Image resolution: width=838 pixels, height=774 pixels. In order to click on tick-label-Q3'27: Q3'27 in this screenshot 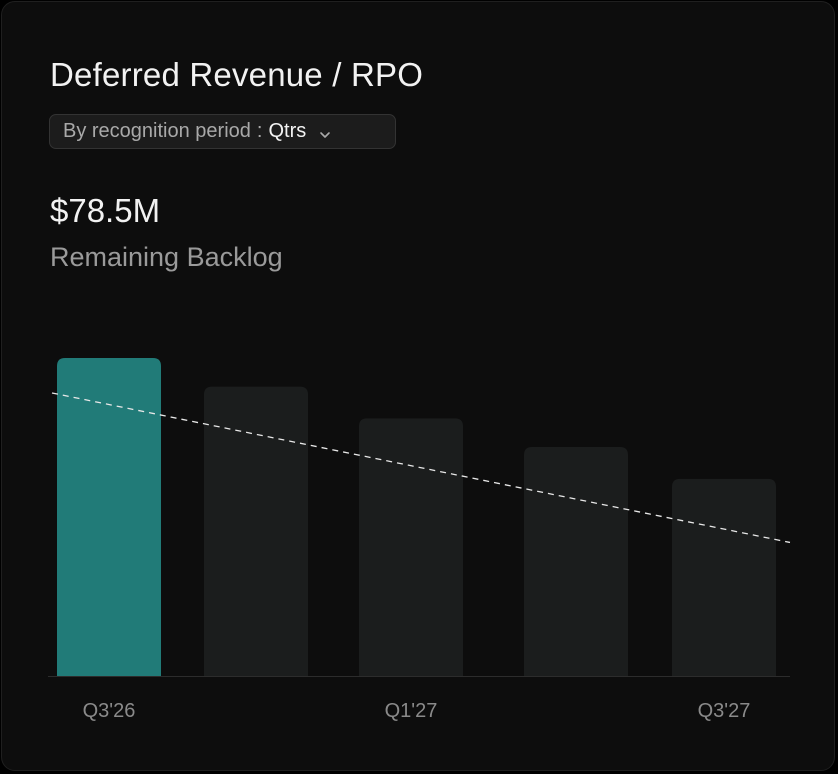, I will do `click(724, 711)`.